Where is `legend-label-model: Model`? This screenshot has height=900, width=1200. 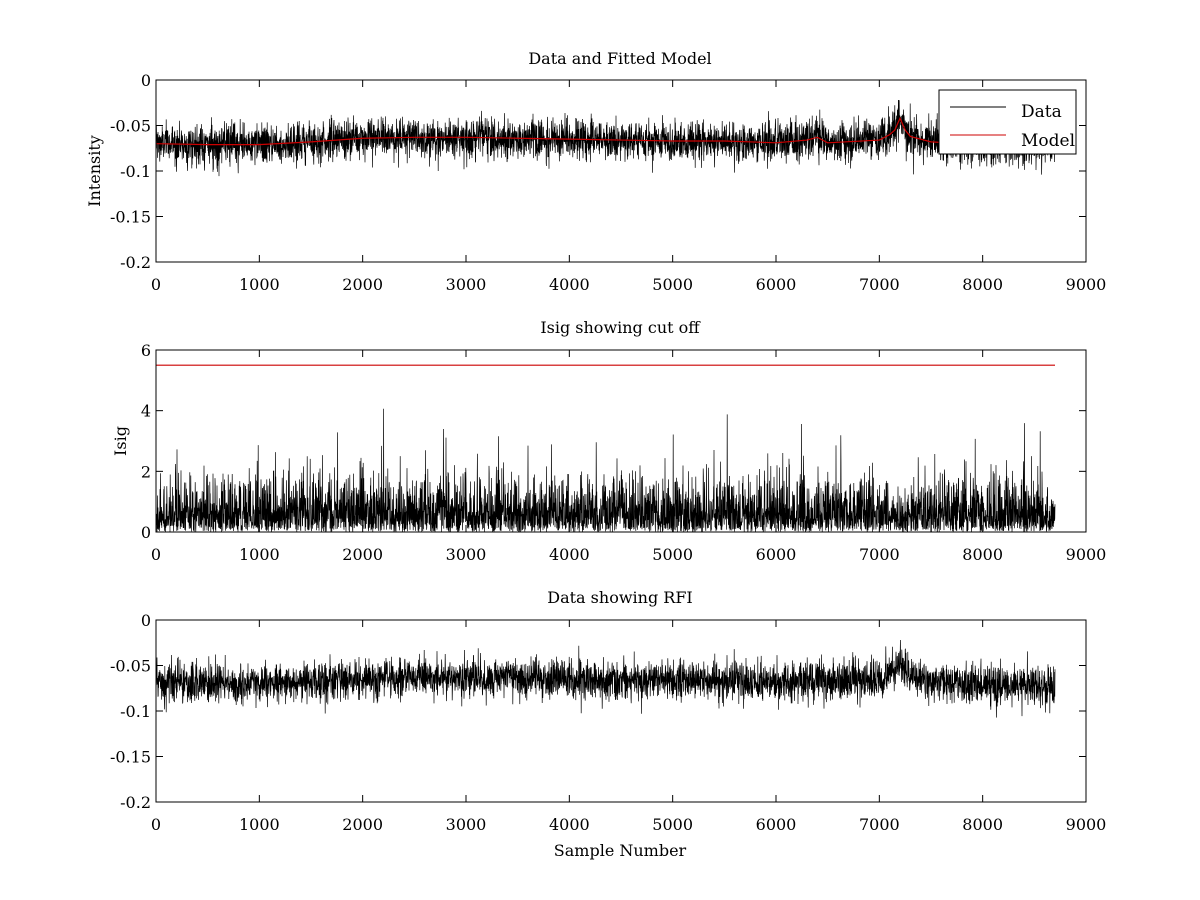
legend-label-model: Model is located at coordinates (1048, 141).